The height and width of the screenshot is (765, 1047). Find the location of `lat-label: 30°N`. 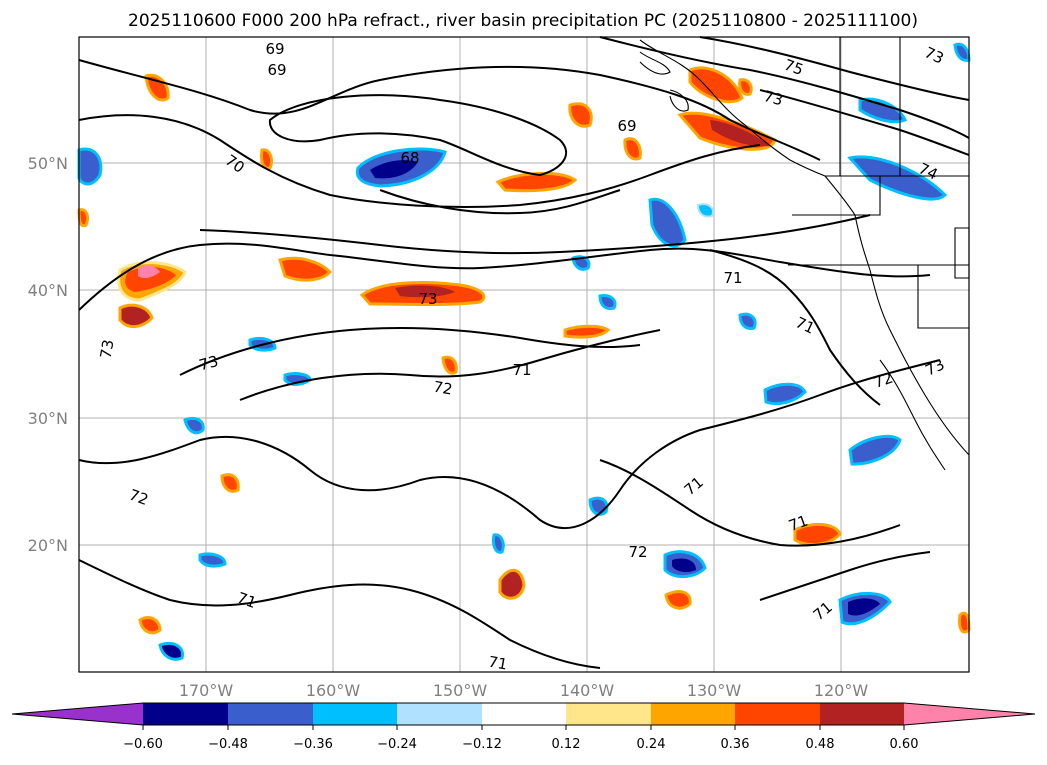

lat-label: 30°N is located at coordinates (48, 418).